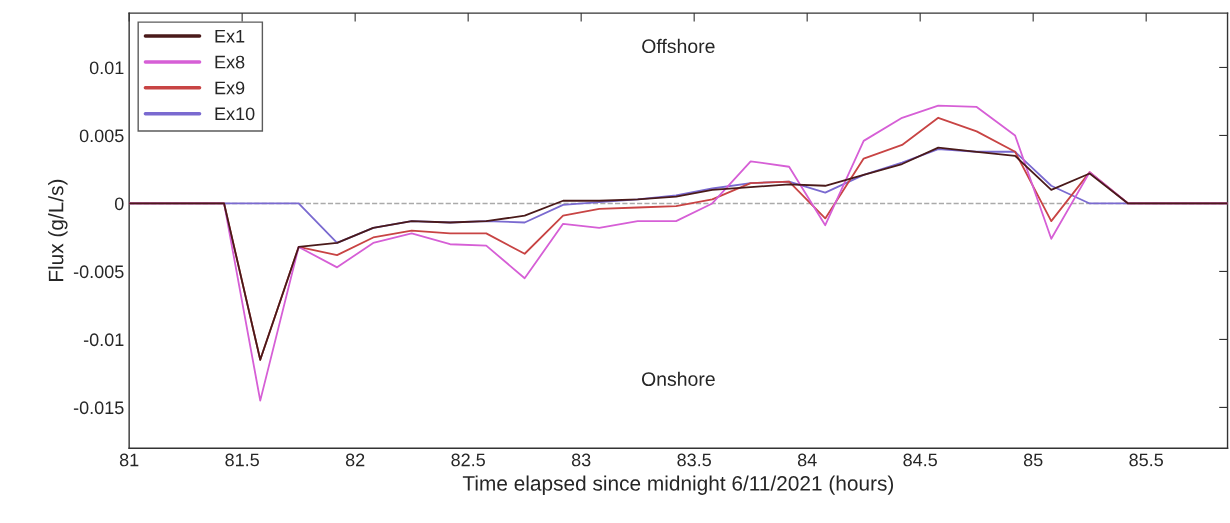  I want to click on legend-label: Ex10, so click(235, 114).